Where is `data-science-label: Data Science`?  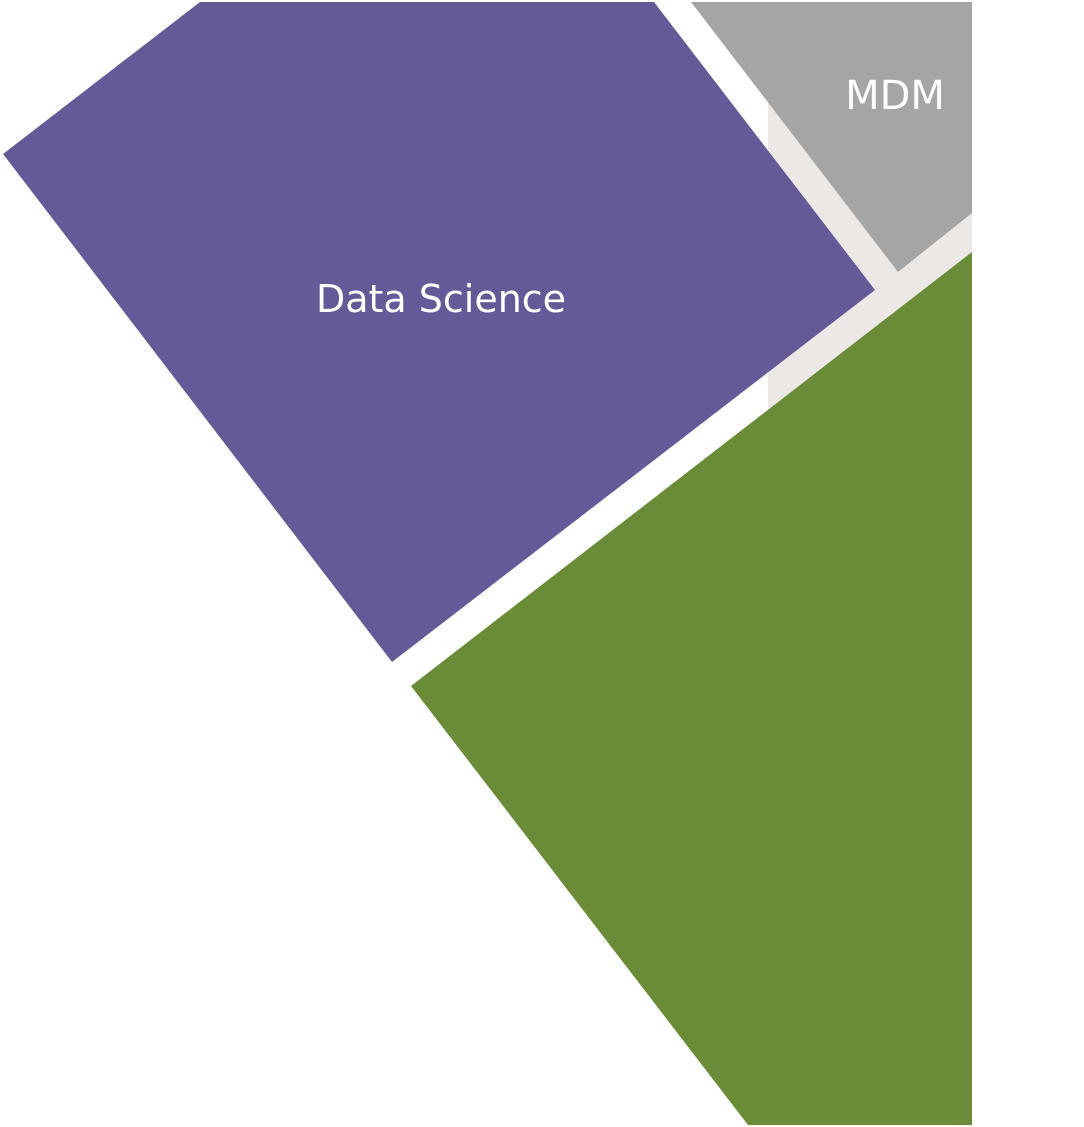 data-science-label: Data Science is located at coordinates (441, 299).